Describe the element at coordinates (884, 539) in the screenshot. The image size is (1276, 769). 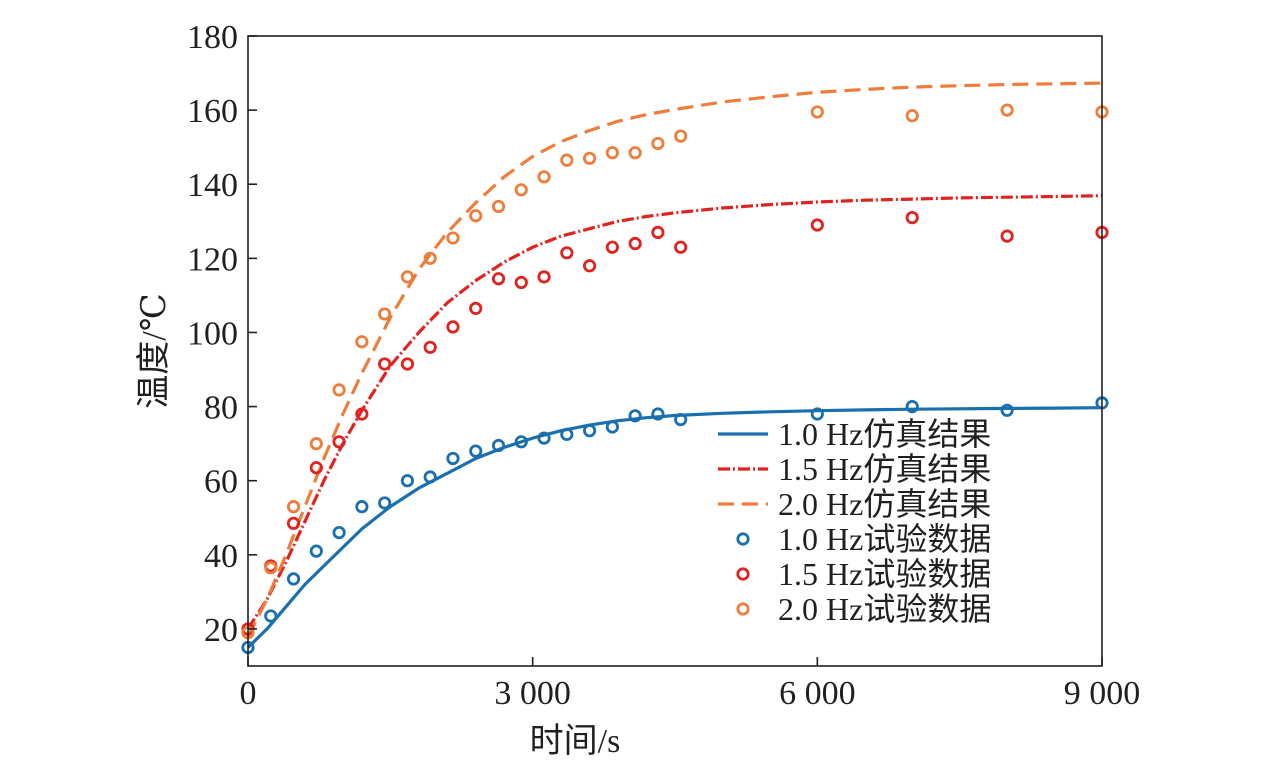
I see `legend-entry-4-label: 1.0 Hz试验数据` at that location.